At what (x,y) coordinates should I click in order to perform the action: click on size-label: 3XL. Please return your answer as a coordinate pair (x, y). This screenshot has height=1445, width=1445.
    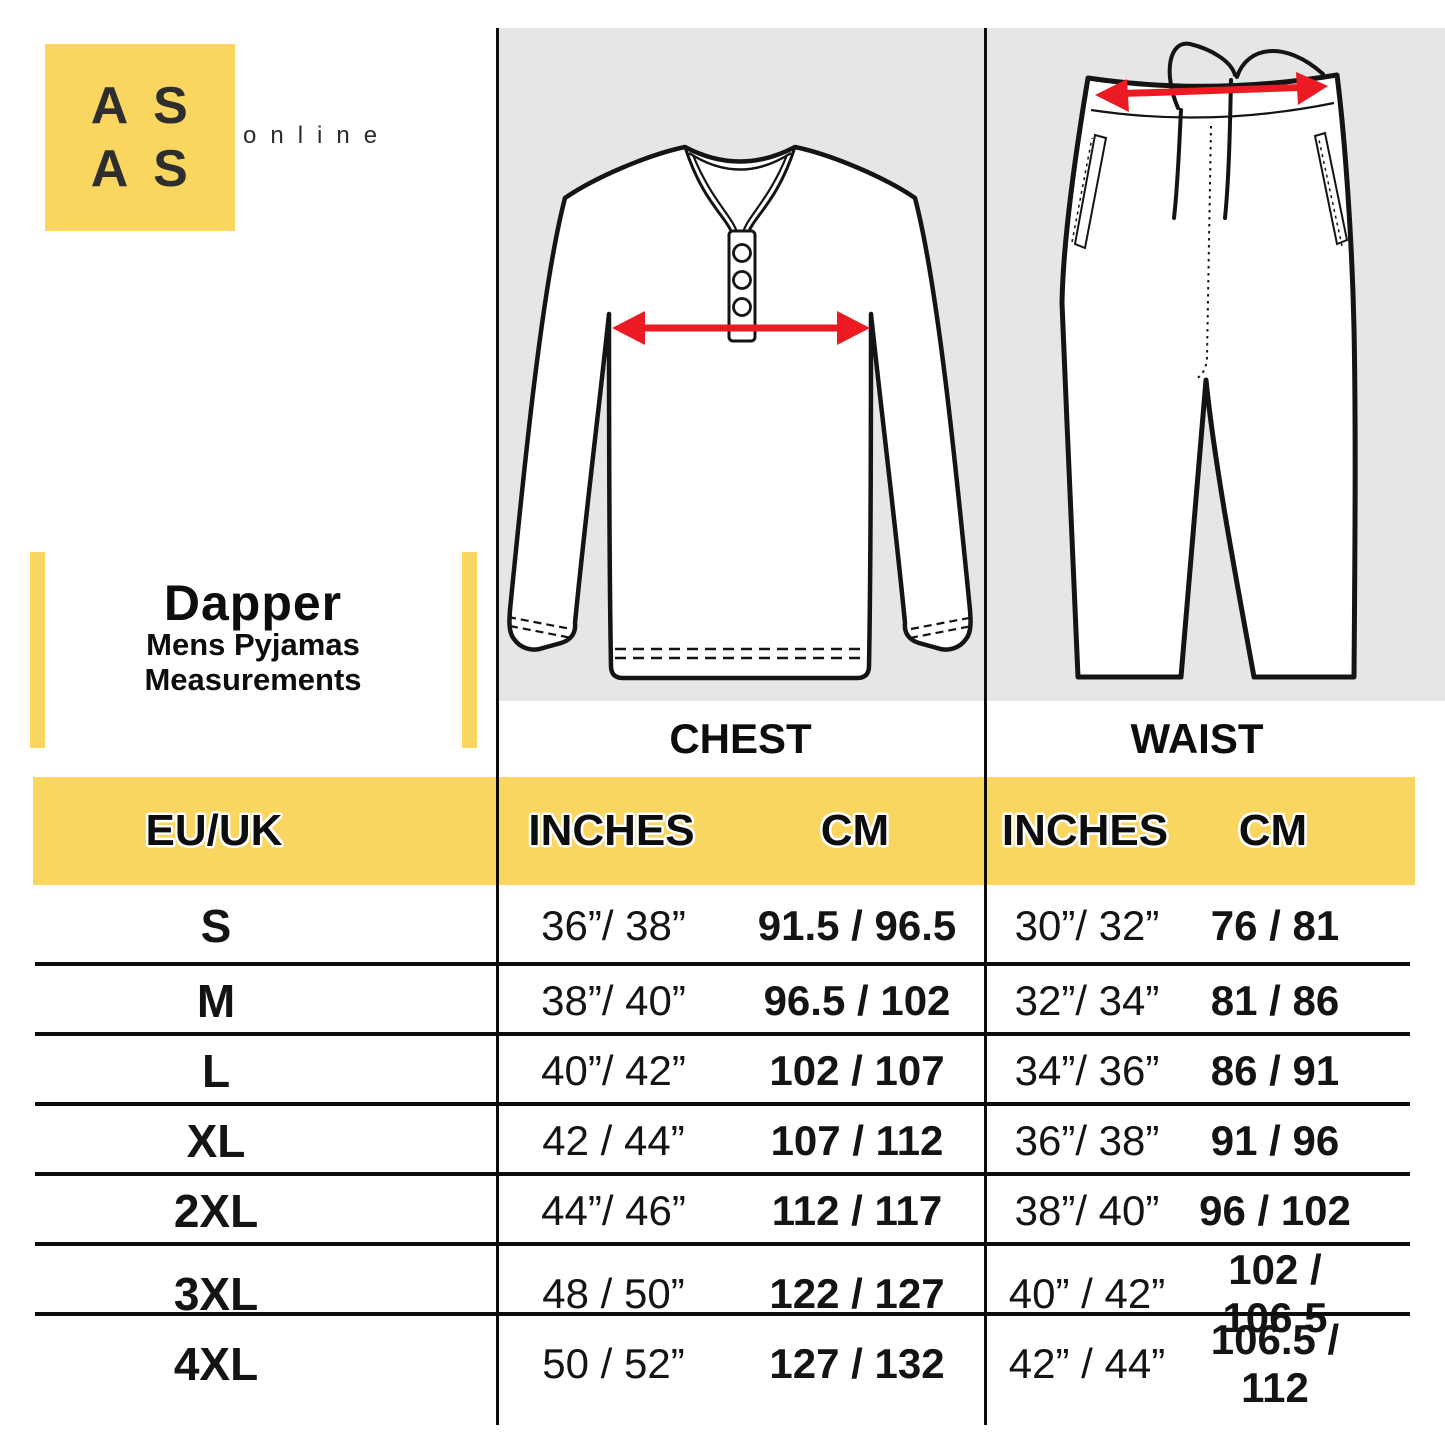
    Looking at the image, I should click on (216, 1294).